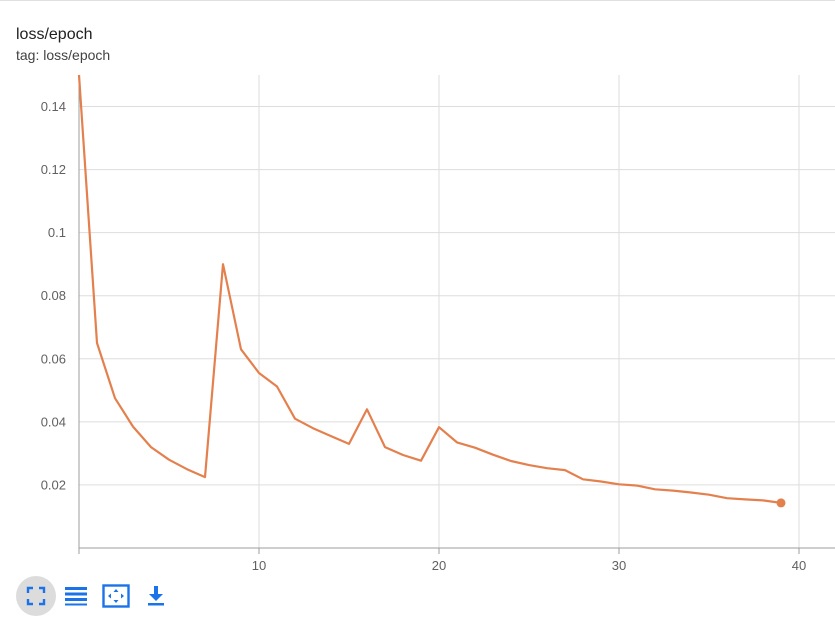 The height and width of the screenshot is (626, 835). What do you see at coordinates (439, 565) in the screenshot?
I see `x-tick-label: 20` at bounding box center [439, 565].